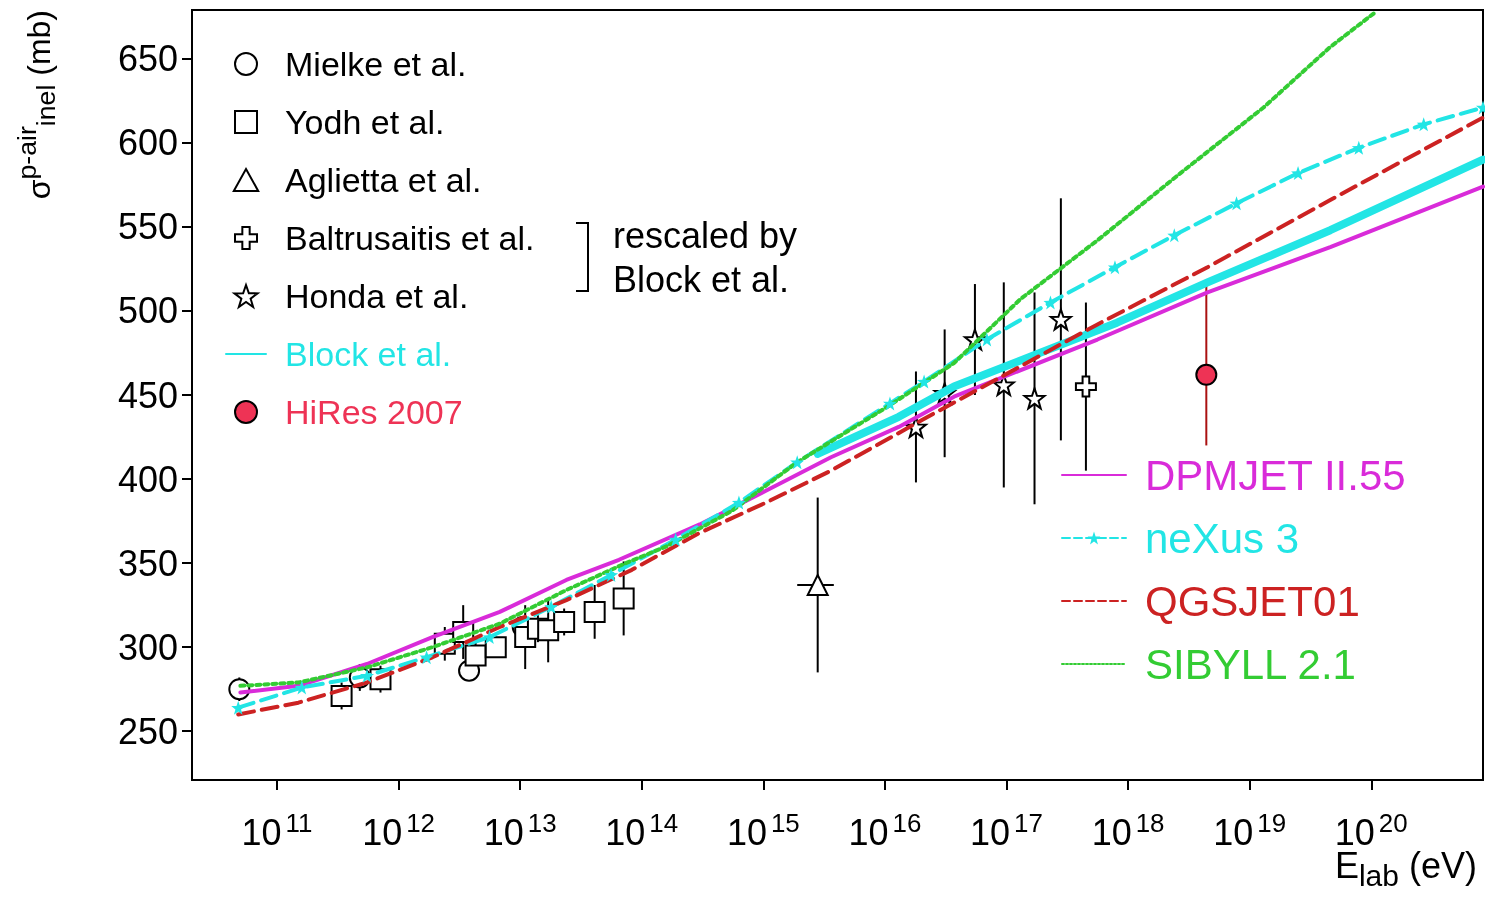 This screenshot has height=901, width=1493. I want to click on legend-label: QGSJET01, so click(1252, 601).